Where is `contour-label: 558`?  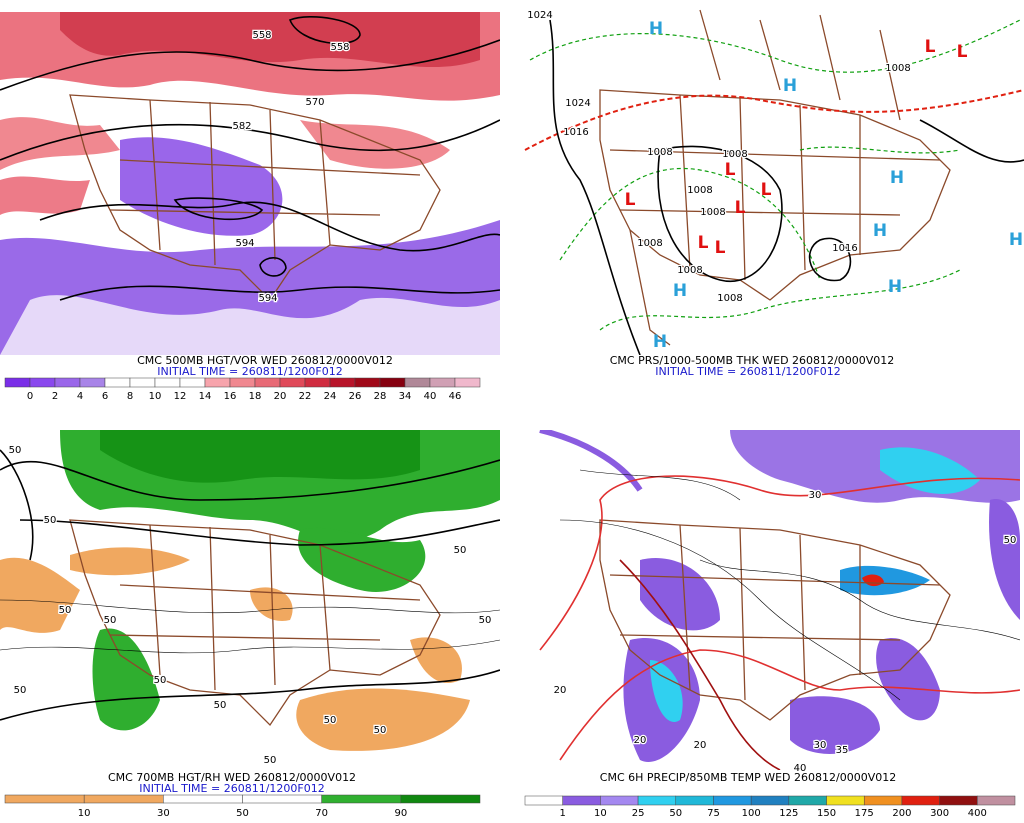 contour-label: 558 is located at coordinates (339, 47).